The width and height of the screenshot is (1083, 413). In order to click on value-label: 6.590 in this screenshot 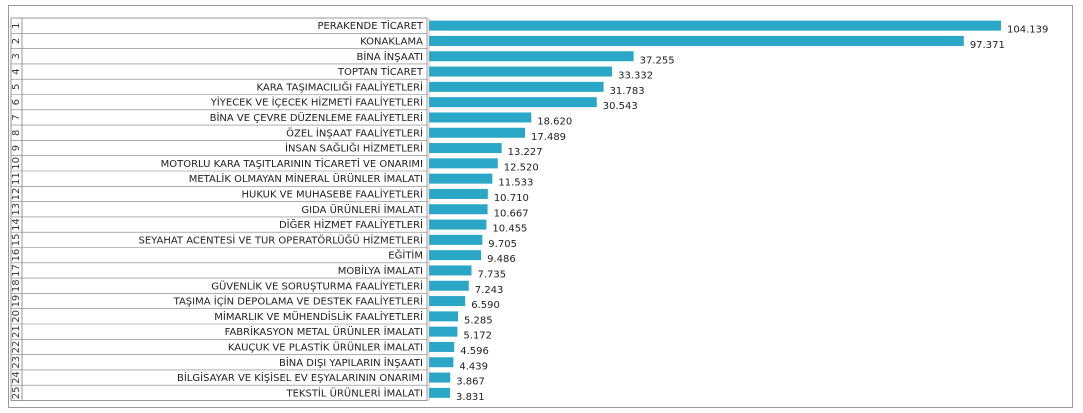, I will do `click(485, 305)`.